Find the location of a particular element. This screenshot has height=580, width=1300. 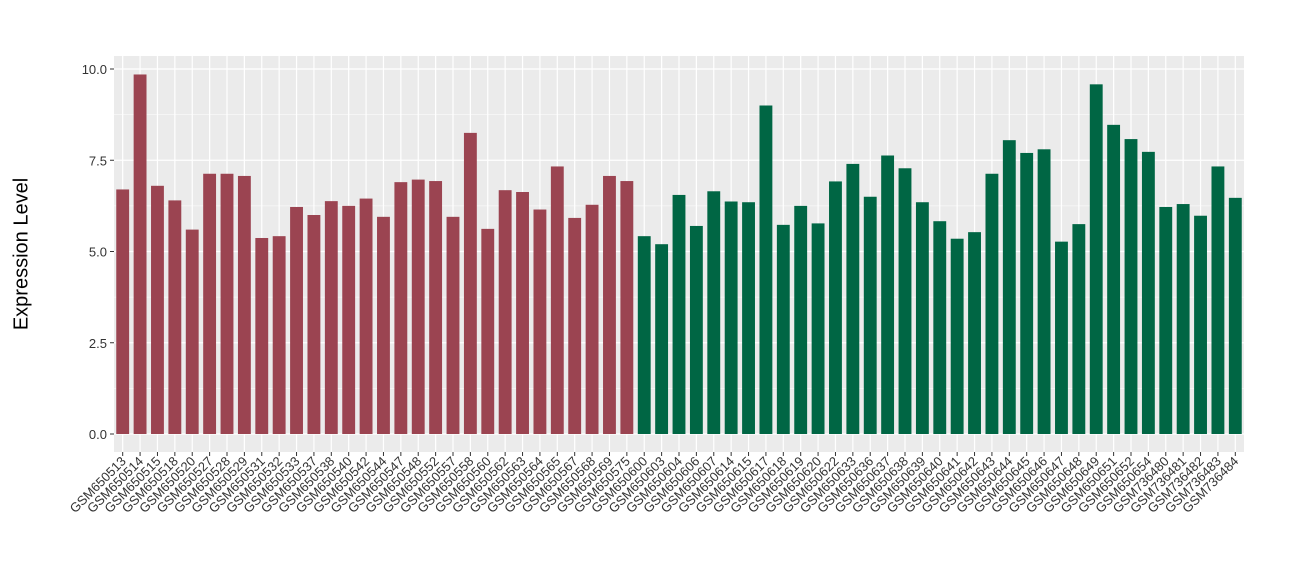

y-tick-label: 7.5 is located at coordinates (98, 160).